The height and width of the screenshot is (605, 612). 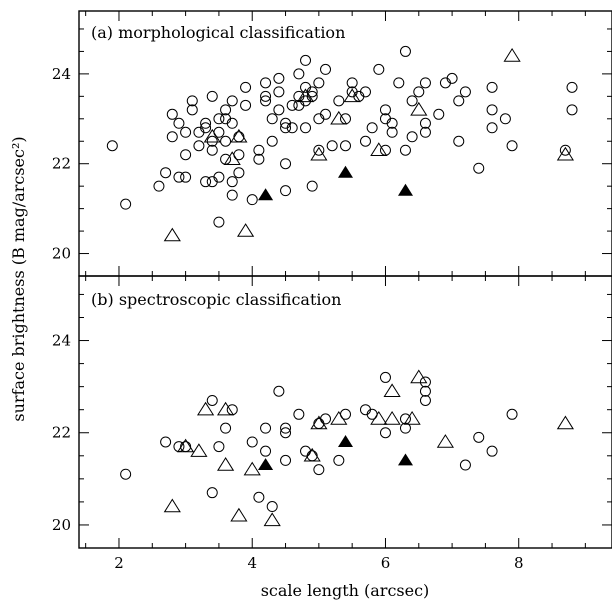 I want to click on panel-a-title: (a) morphological classification, so click(x=218, y=32).